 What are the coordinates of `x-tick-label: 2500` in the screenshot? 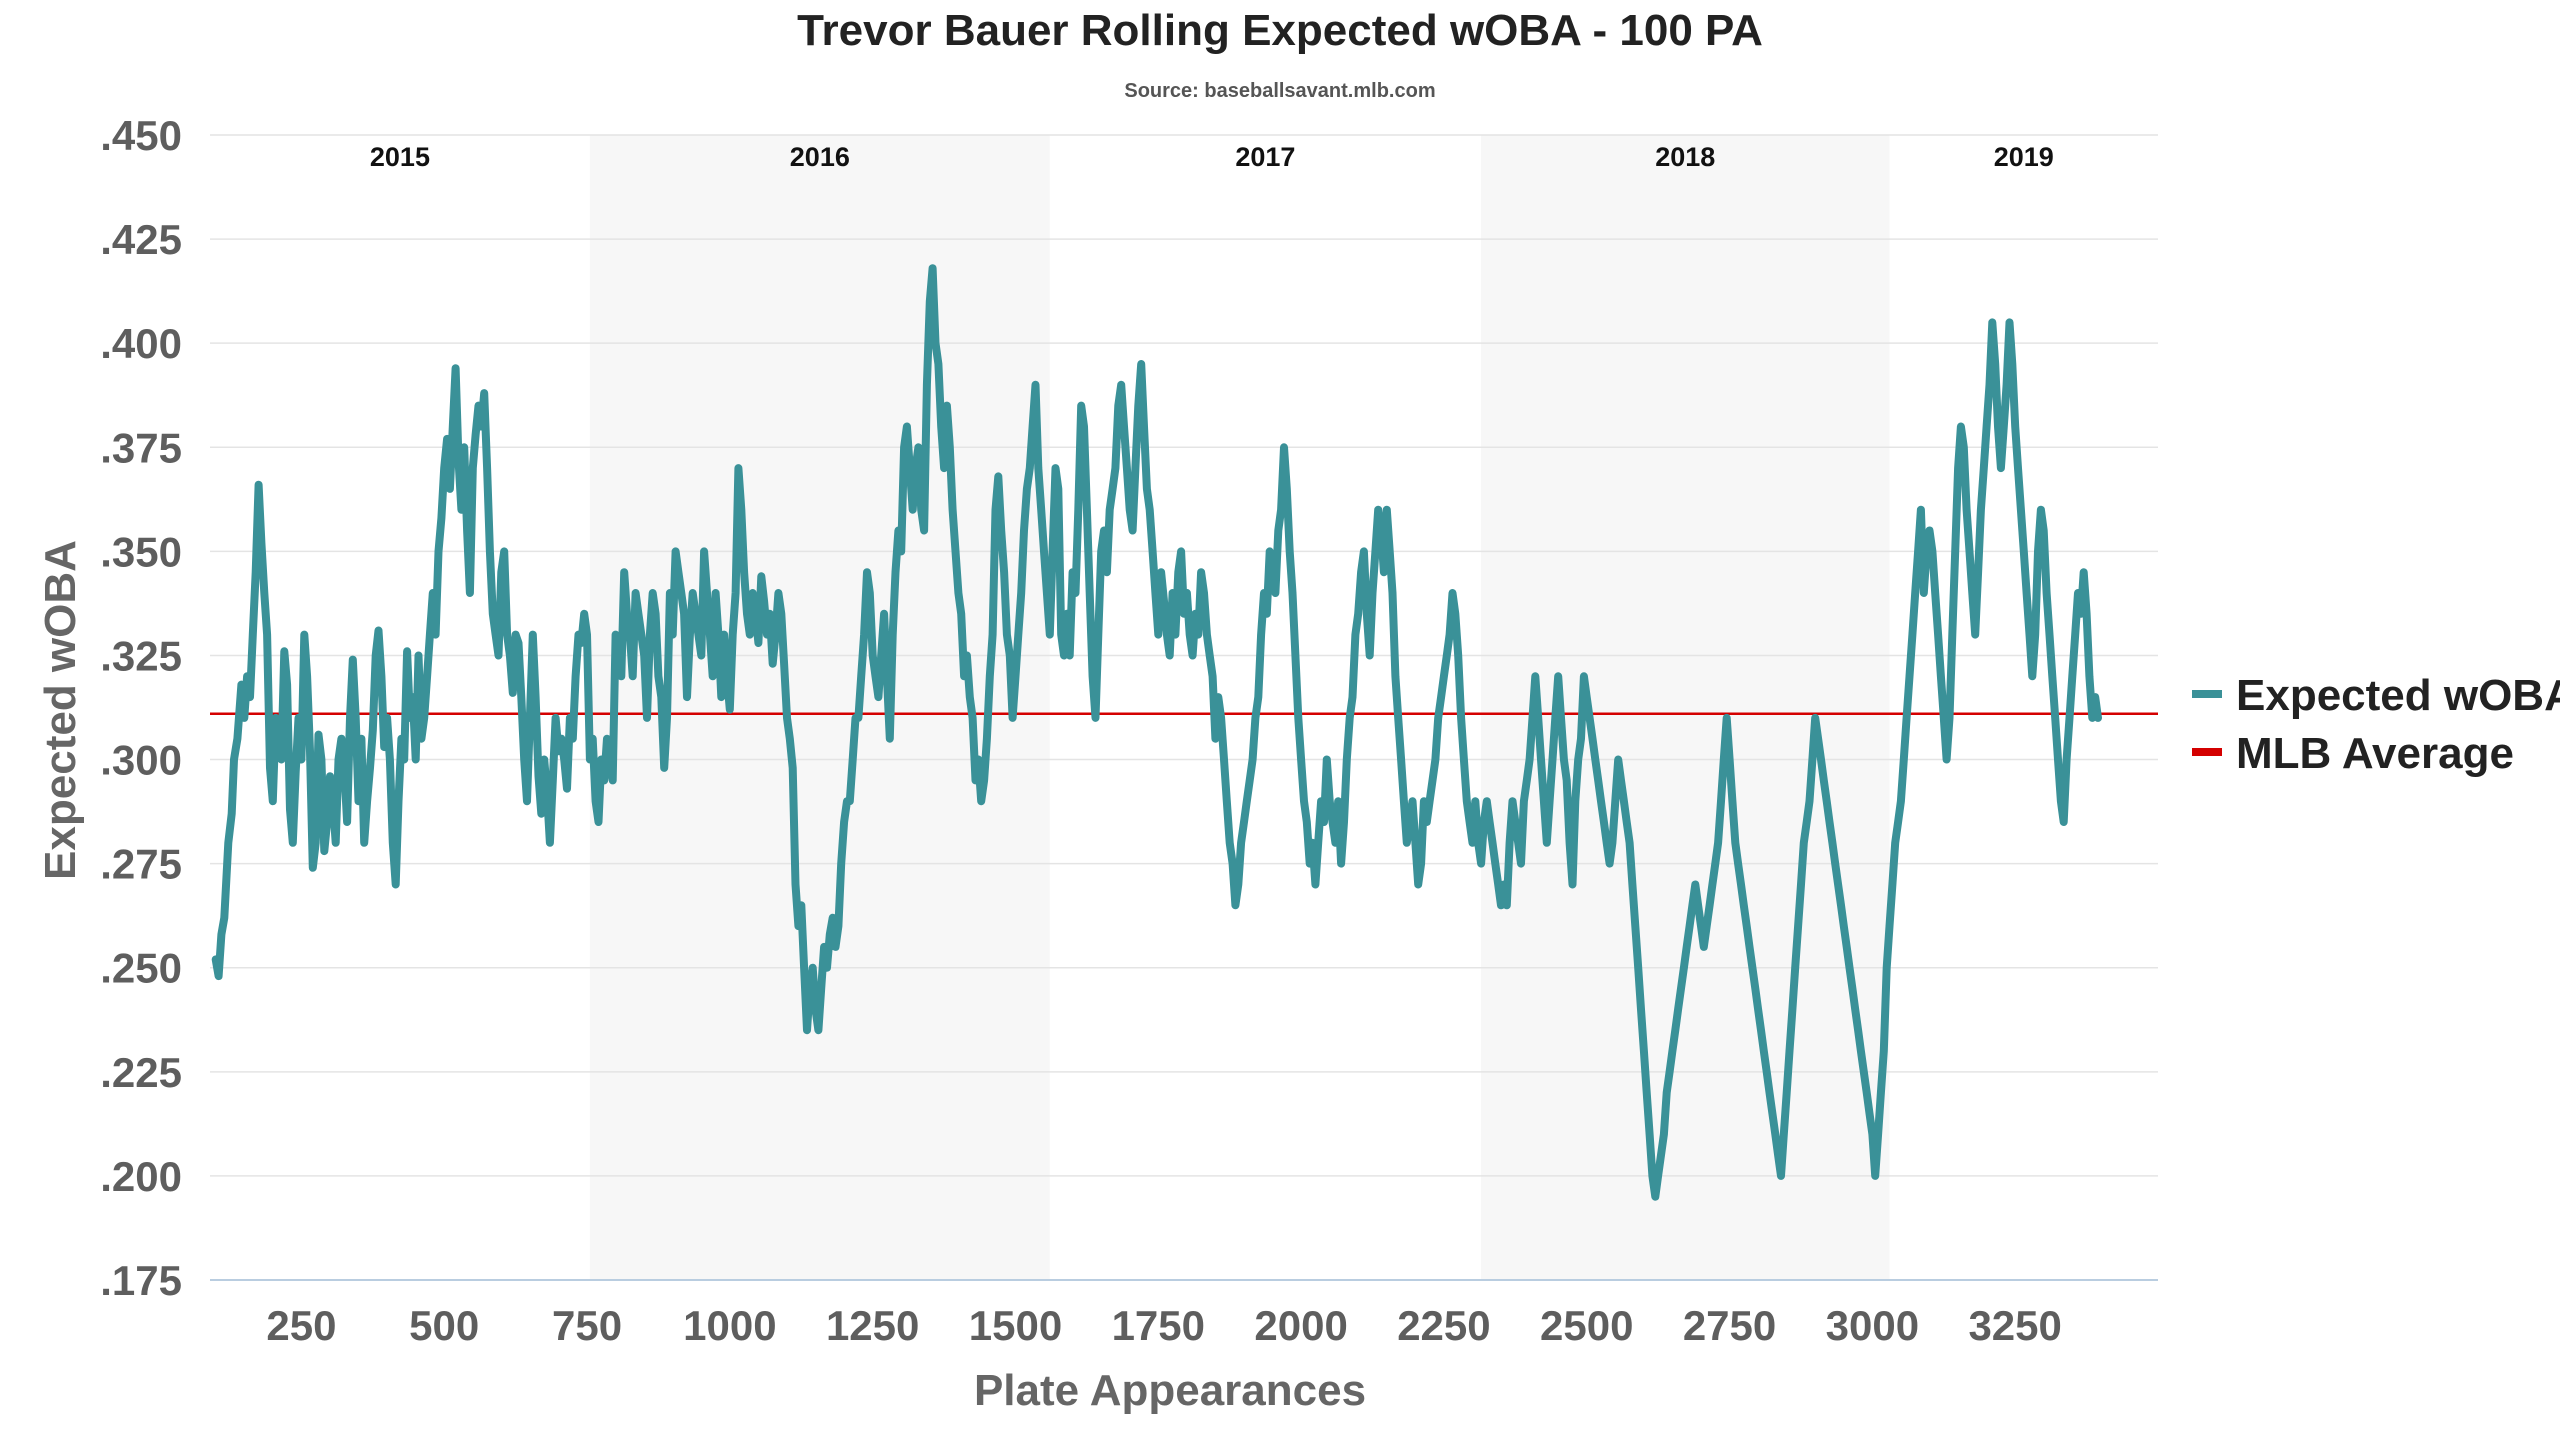 It's located at (1586, 1325).